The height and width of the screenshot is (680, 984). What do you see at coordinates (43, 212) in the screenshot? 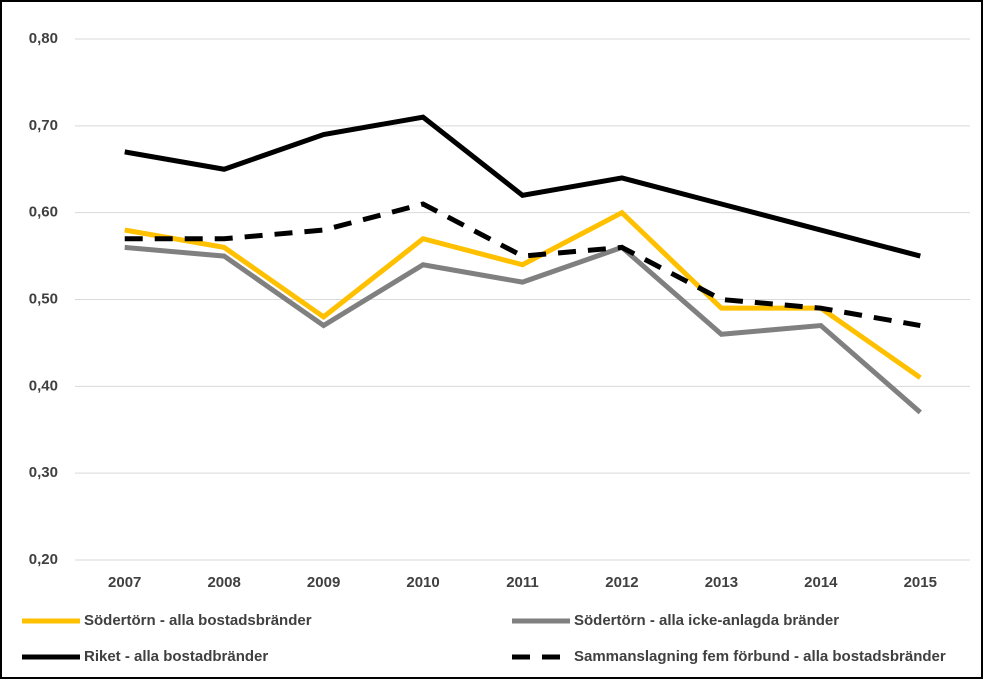
I see `y-tick-label: 0,60` at bounding box center [43, 212].